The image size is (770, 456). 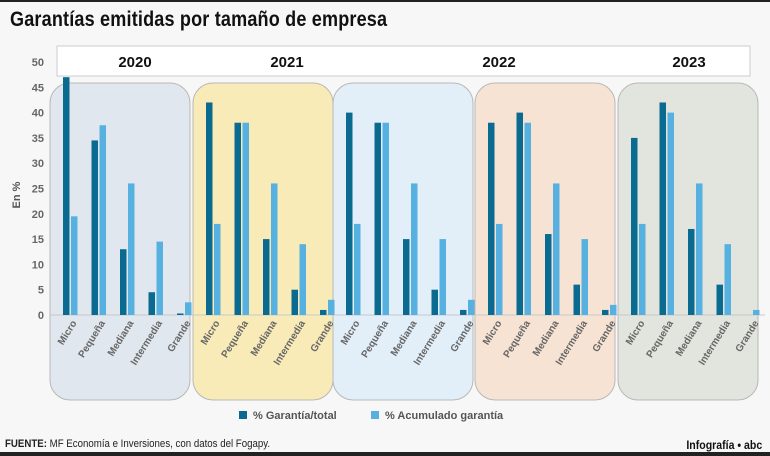 What do you see at coordinates (444, 416) in the screenshot?
I see `legend-label: % Acumulado garantía` at bounding box center [444, 416].